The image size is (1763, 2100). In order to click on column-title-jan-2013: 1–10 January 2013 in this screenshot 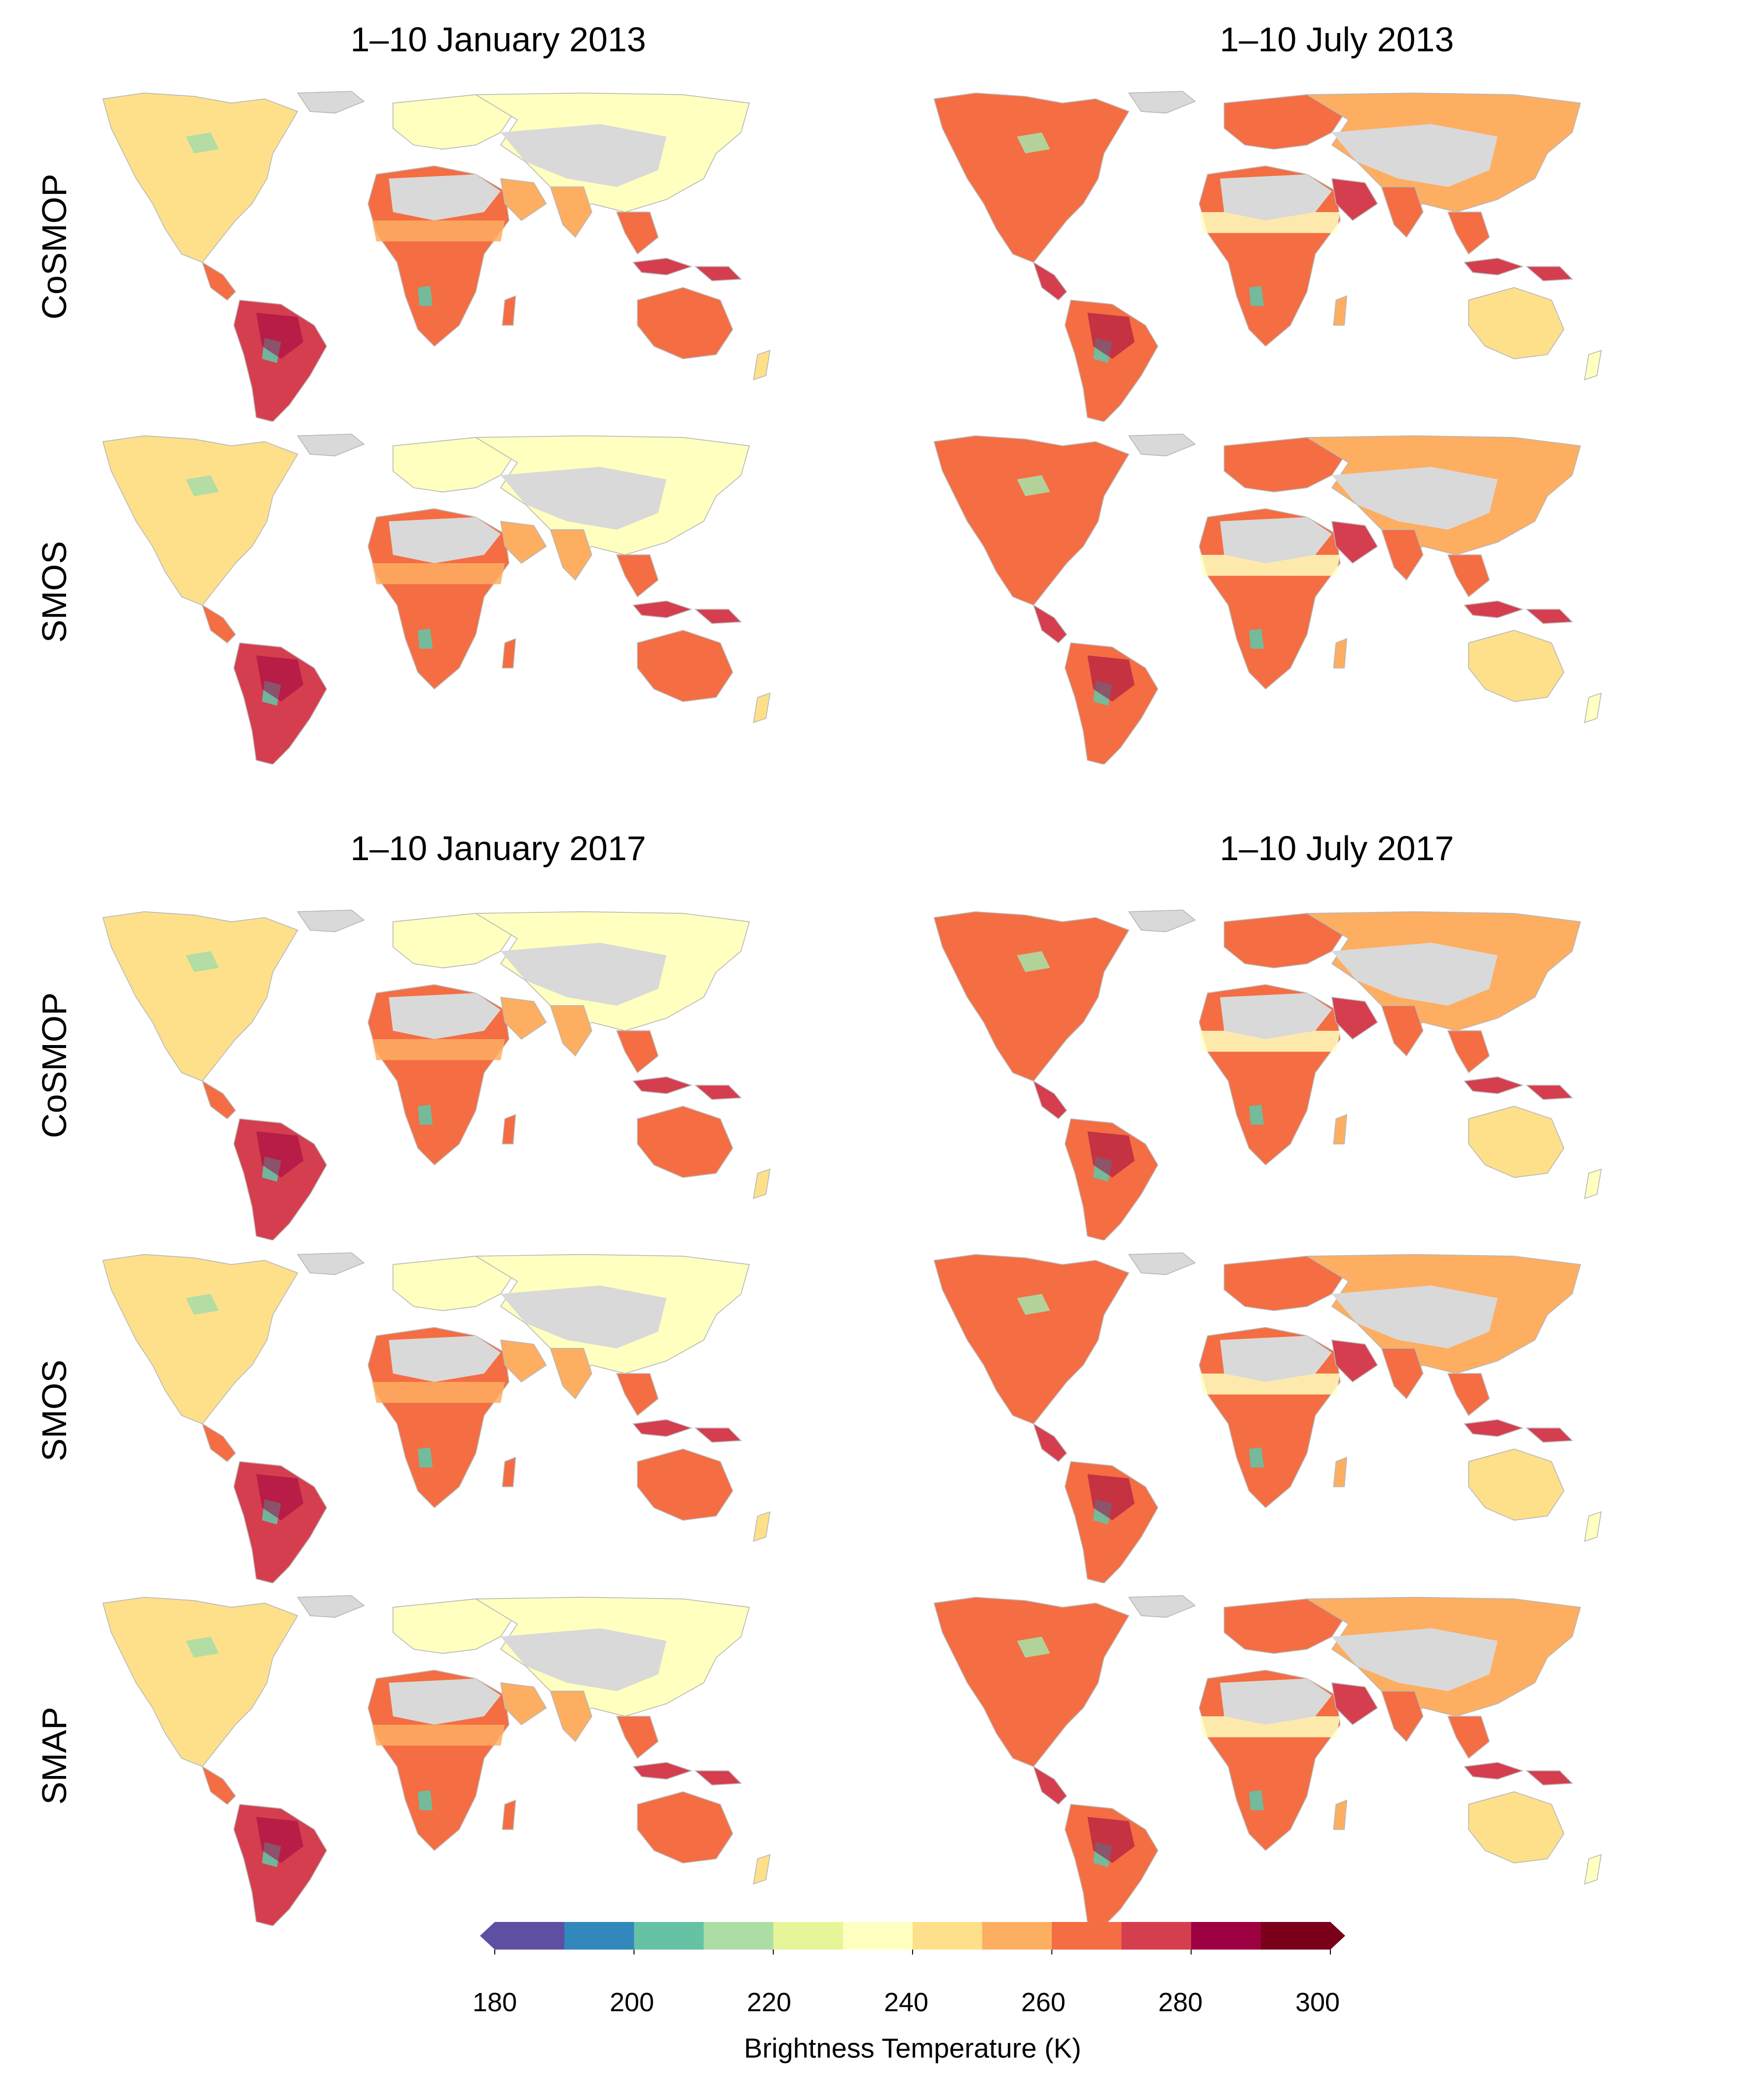, I will do `click(498, 39)`.